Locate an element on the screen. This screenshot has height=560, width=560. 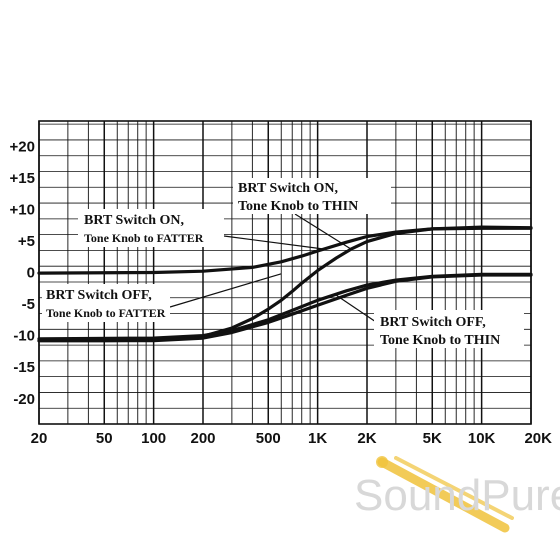
annotation-on-fatter-line2: Tone Knob to FATTER is located at coordinates (144, 238).